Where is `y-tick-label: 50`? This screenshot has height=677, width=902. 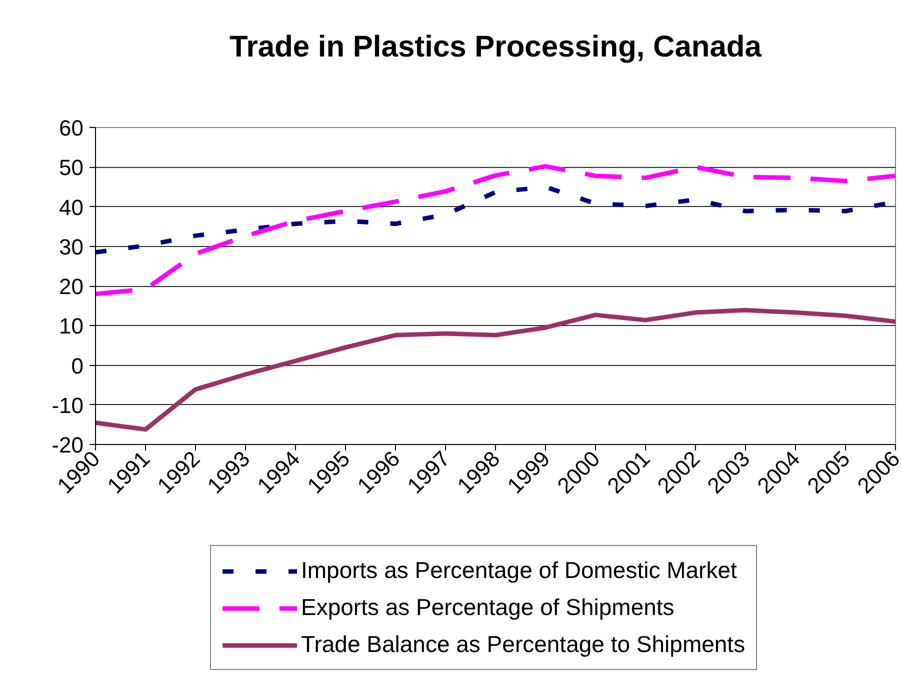
y-tick-label: 50 is located at coordinates (71, 167).